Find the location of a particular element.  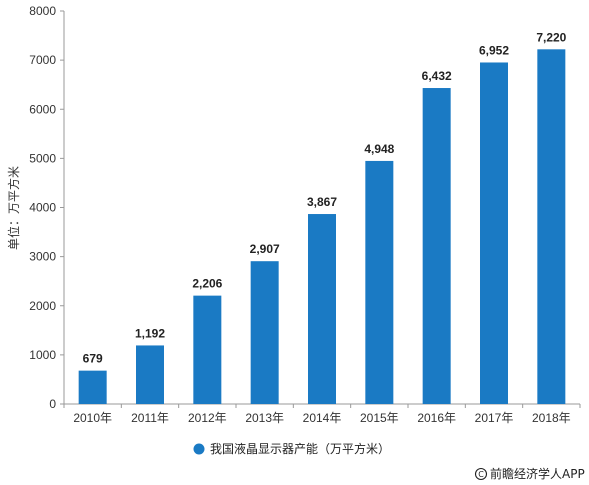

y-tick-label: 3000 is located at coordinates (42, 257).